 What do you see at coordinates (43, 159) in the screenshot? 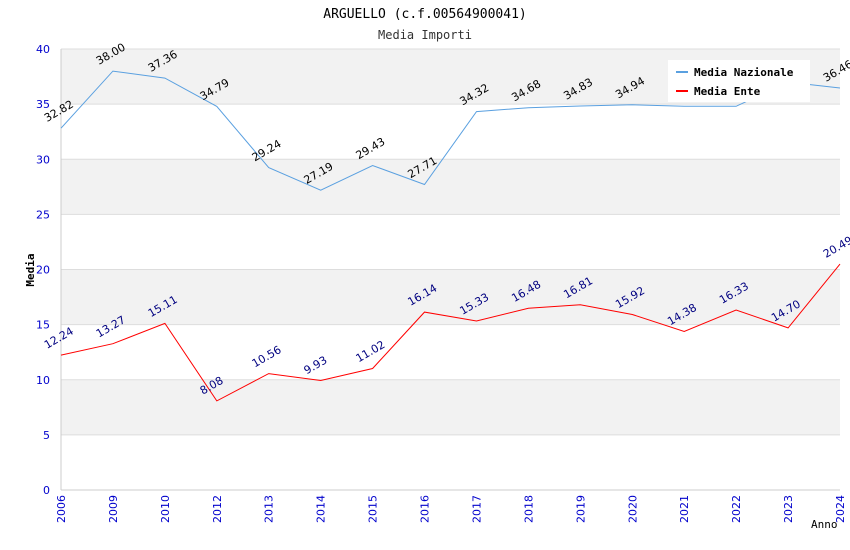
I see `y-tick-label: 30` at bounding box center [43, 159].